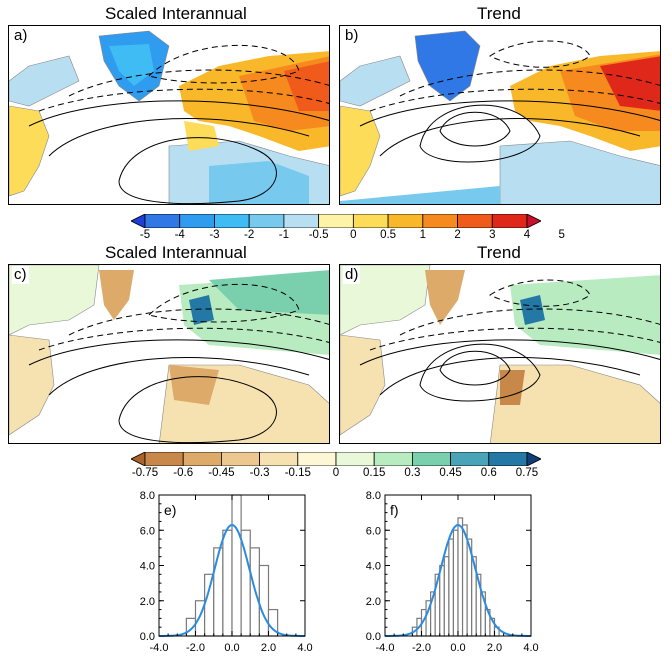 Image resolution: width=672 pixels, height=671 pixels. Describe the element at coordinates (176, 13) in the screenshot. I see `panel-a-title: Scaled Interannual` at that location.